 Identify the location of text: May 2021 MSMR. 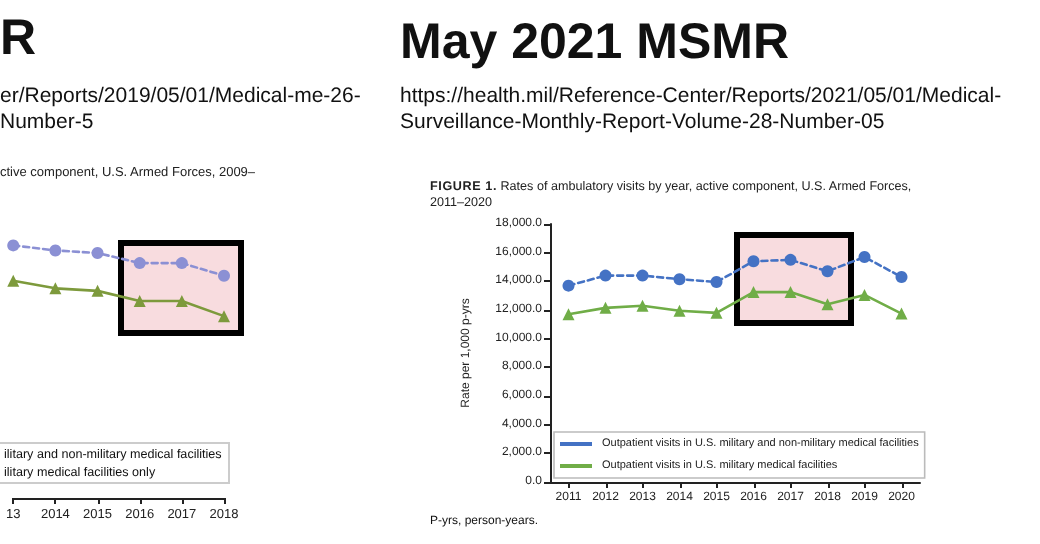
(596, 42).